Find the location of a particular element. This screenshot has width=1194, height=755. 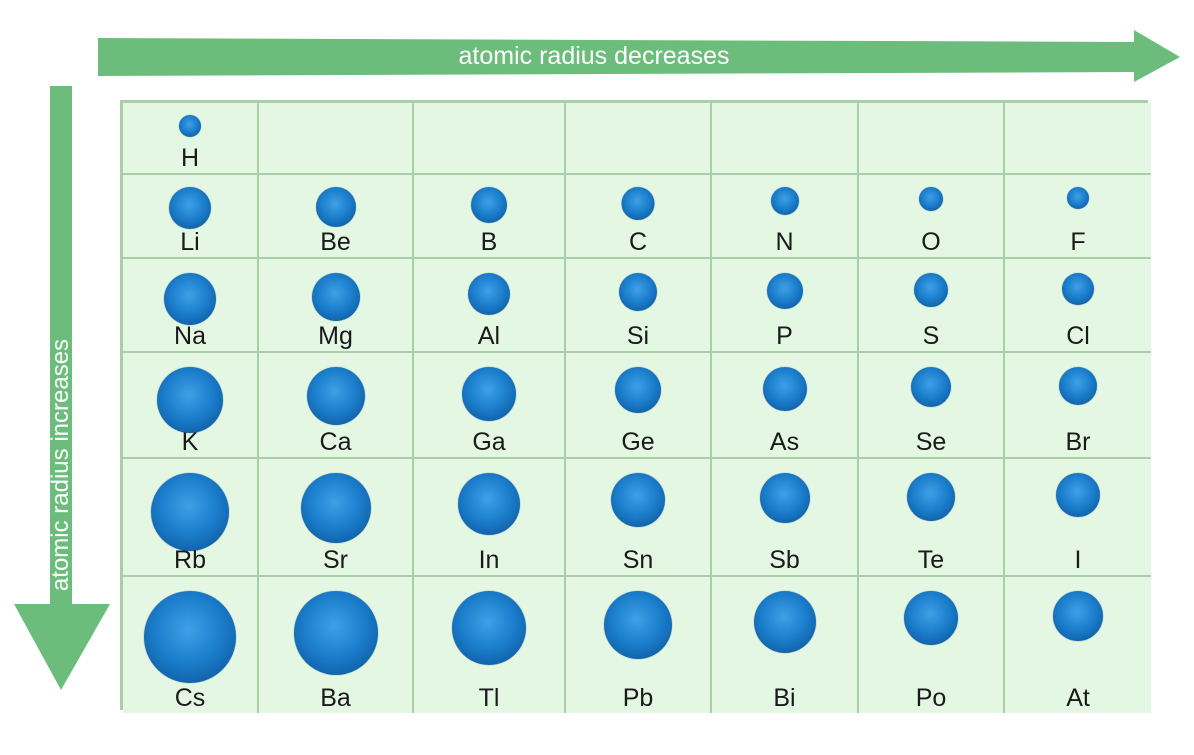

element-symbol: Rb is located at coordinates (190, 560).